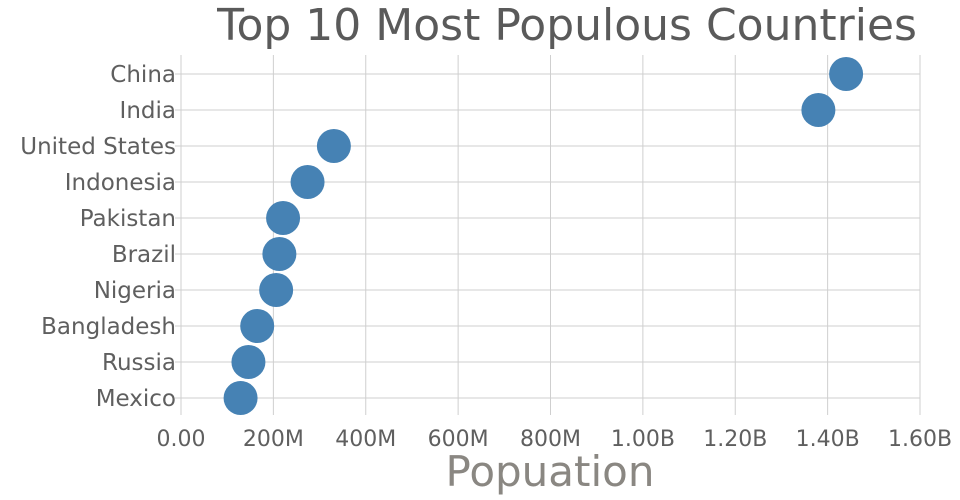  Describe the element at coordinates (643, 439) in the screenshot. I see `x-tick-label: 1.00B` at that location.